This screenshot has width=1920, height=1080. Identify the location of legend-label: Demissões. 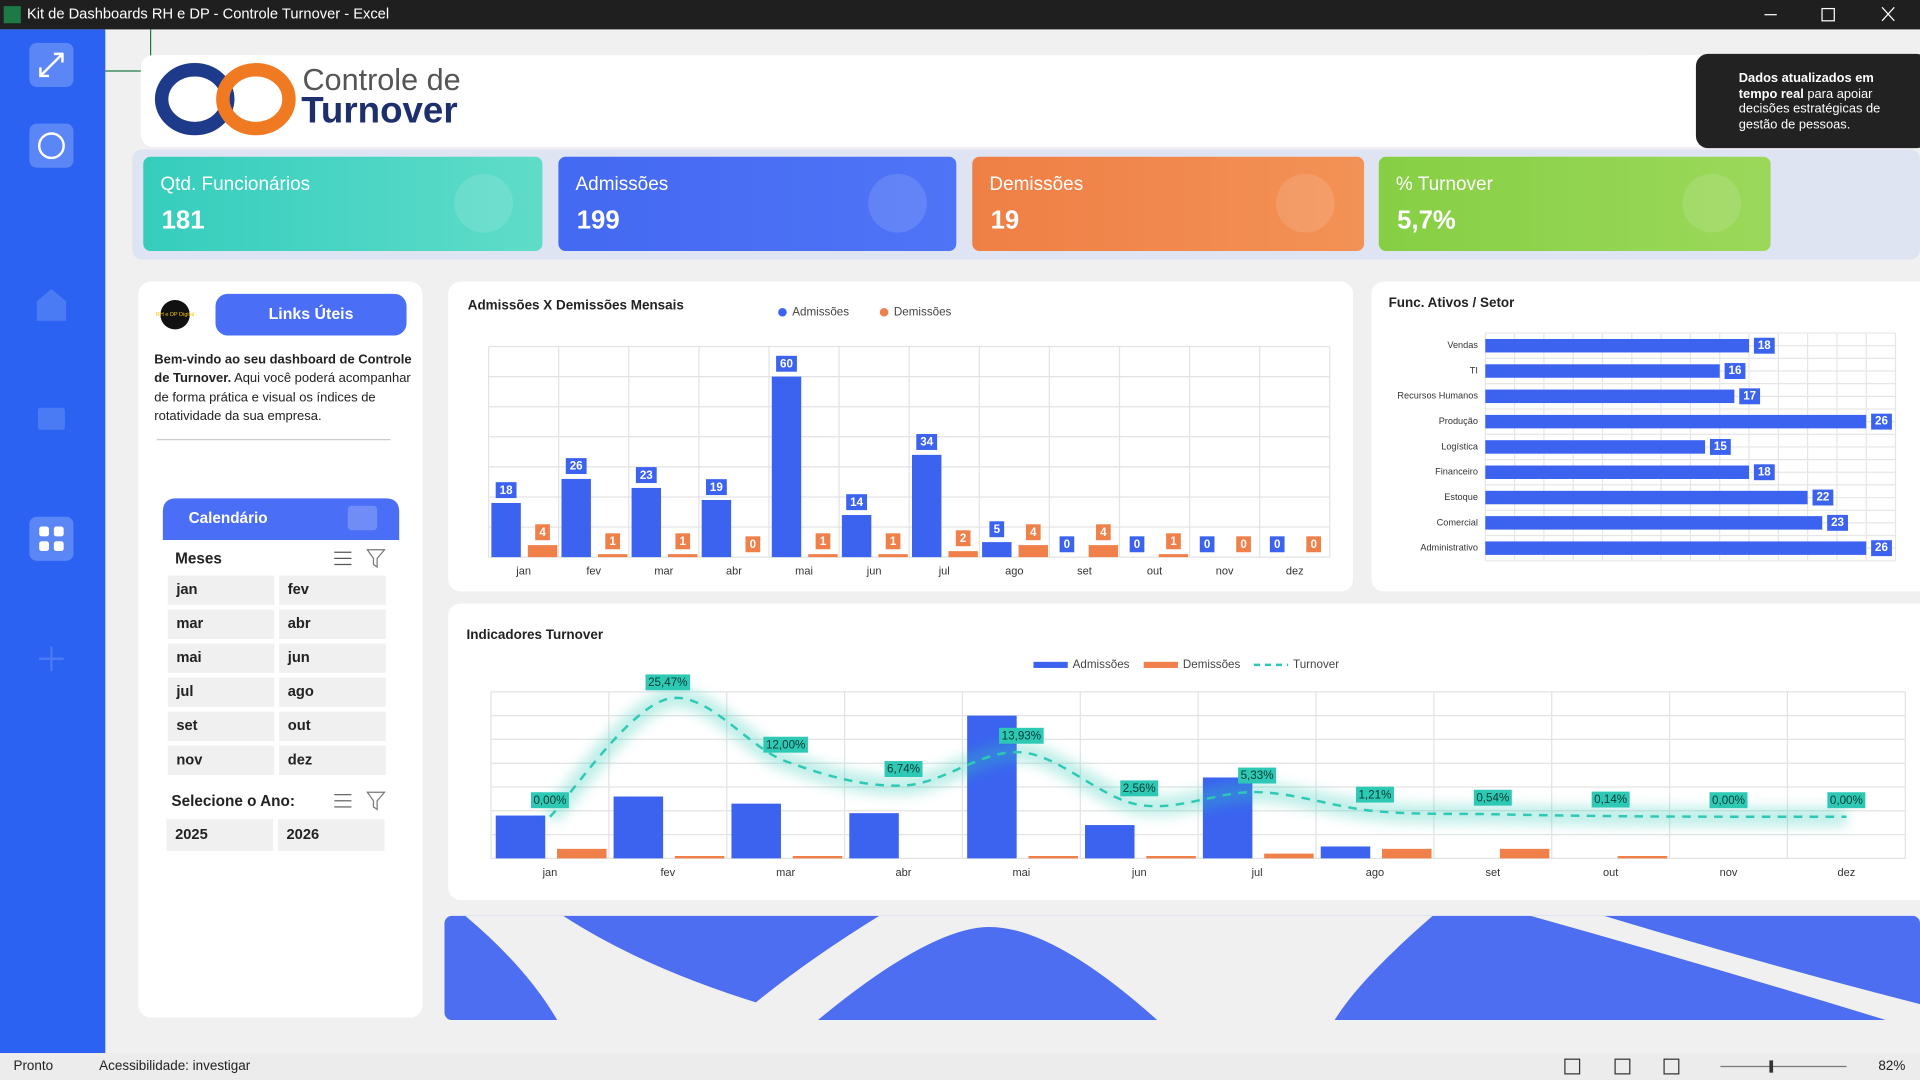
(1212, 664).